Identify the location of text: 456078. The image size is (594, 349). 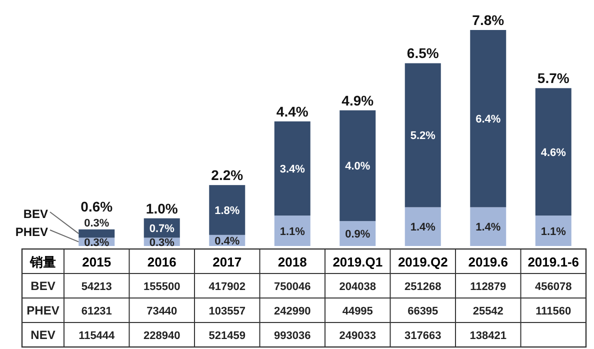
(553, 286).